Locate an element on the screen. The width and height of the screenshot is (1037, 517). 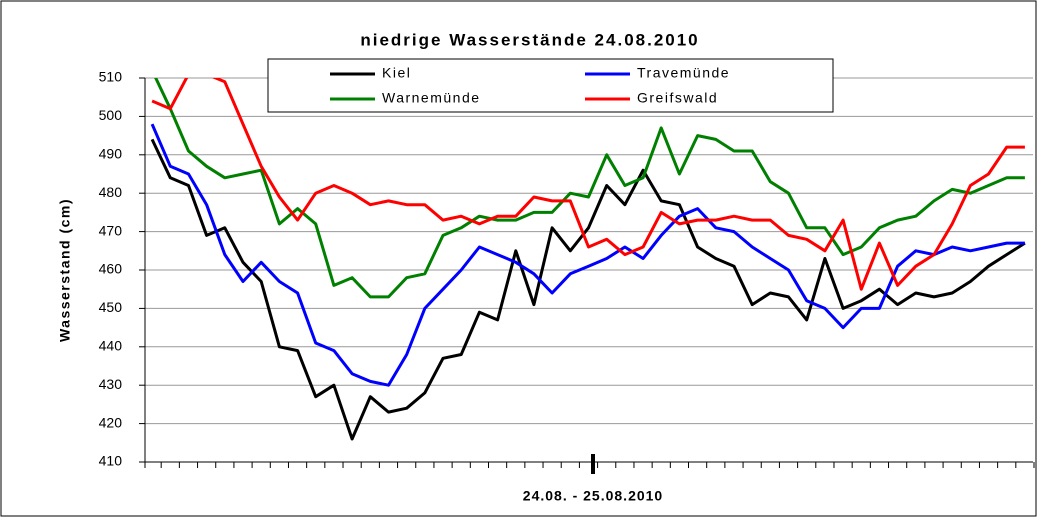
y-tick-label: 500 is located at coordinates (111, 115).